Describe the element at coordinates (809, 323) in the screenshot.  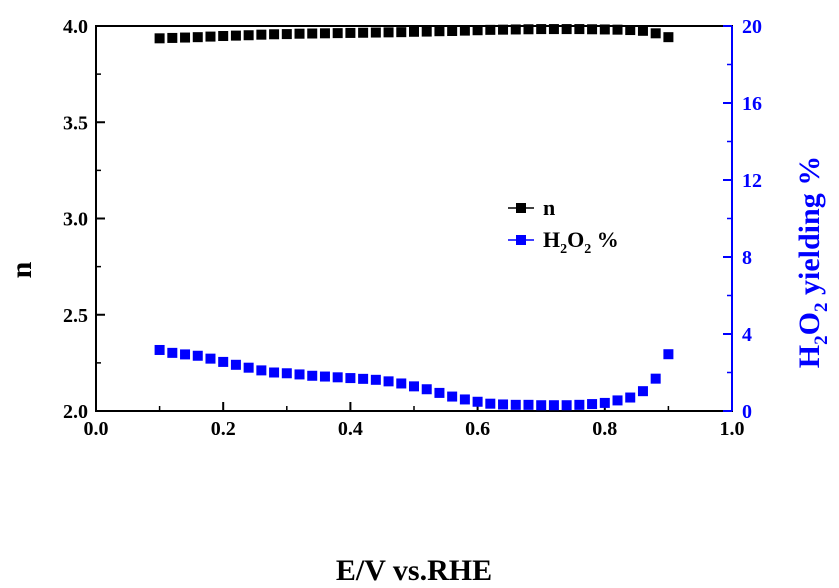
I see `right-title-o: O` at that location.